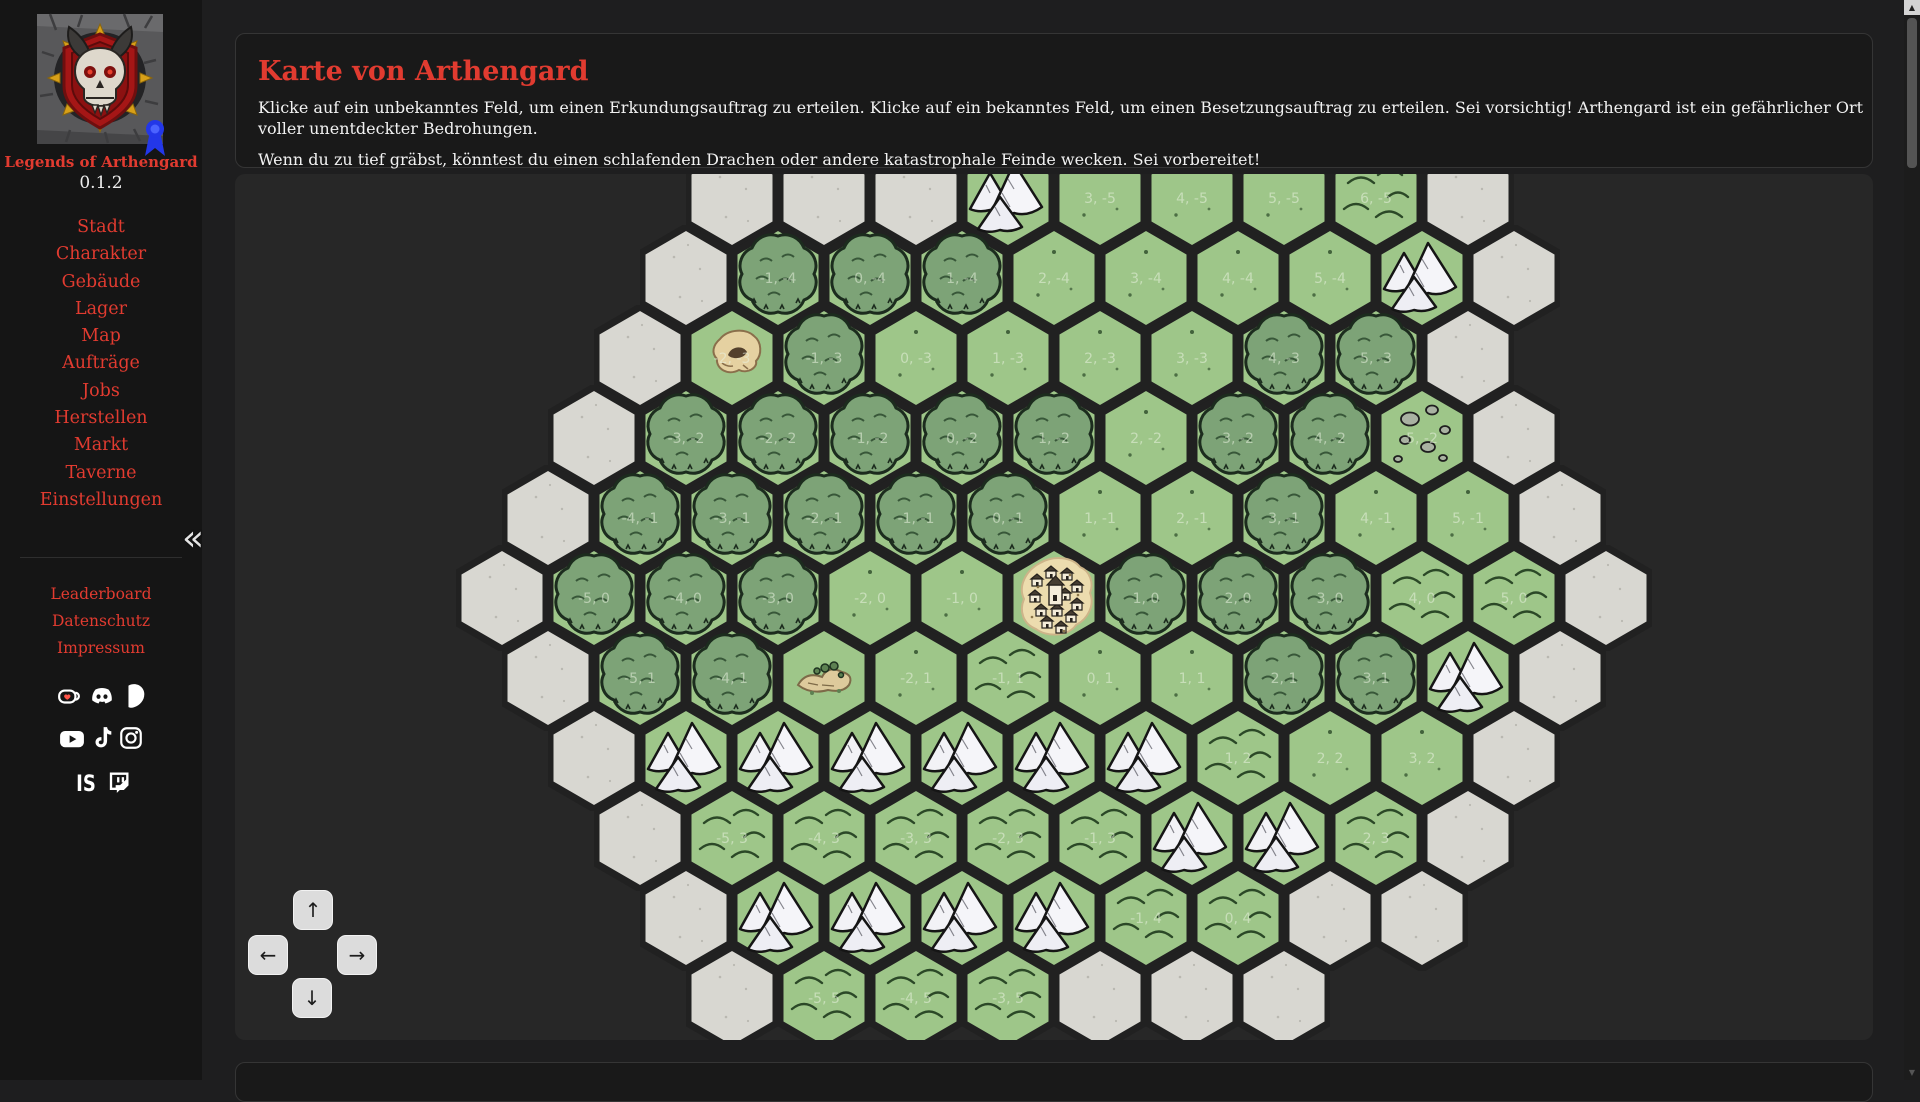  What do you see at coordinates (1376, 838) in the screenshot?
I see `hex-tile: 2, 3` at bounding box center [1376, 838].